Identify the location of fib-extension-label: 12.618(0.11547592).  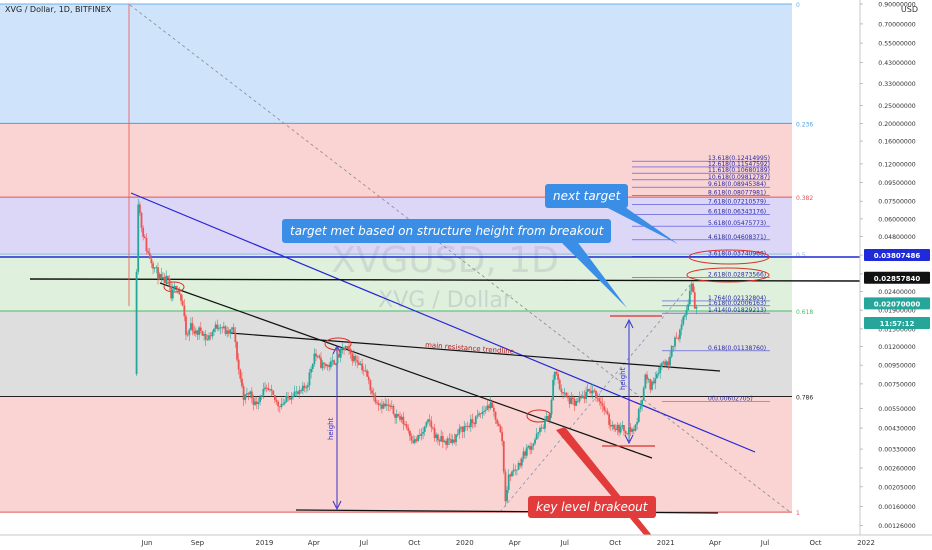
(739, 164).